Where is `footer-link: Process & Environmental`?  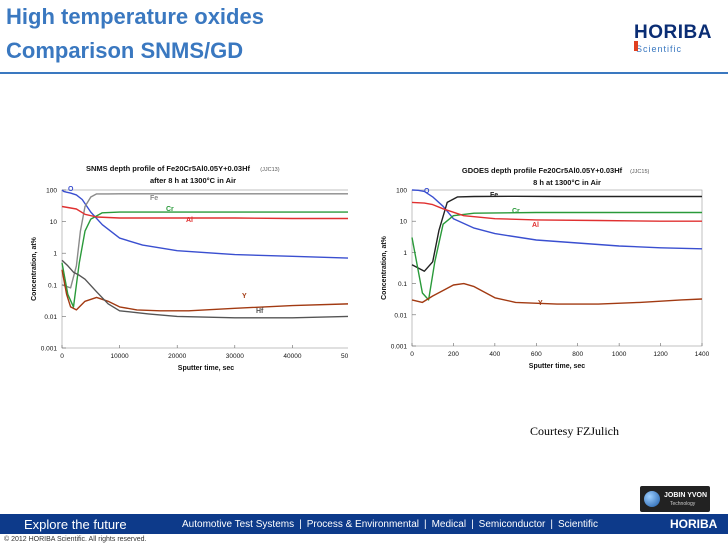
footer-link: Process & Environmental is located at coordinates (362, 524).